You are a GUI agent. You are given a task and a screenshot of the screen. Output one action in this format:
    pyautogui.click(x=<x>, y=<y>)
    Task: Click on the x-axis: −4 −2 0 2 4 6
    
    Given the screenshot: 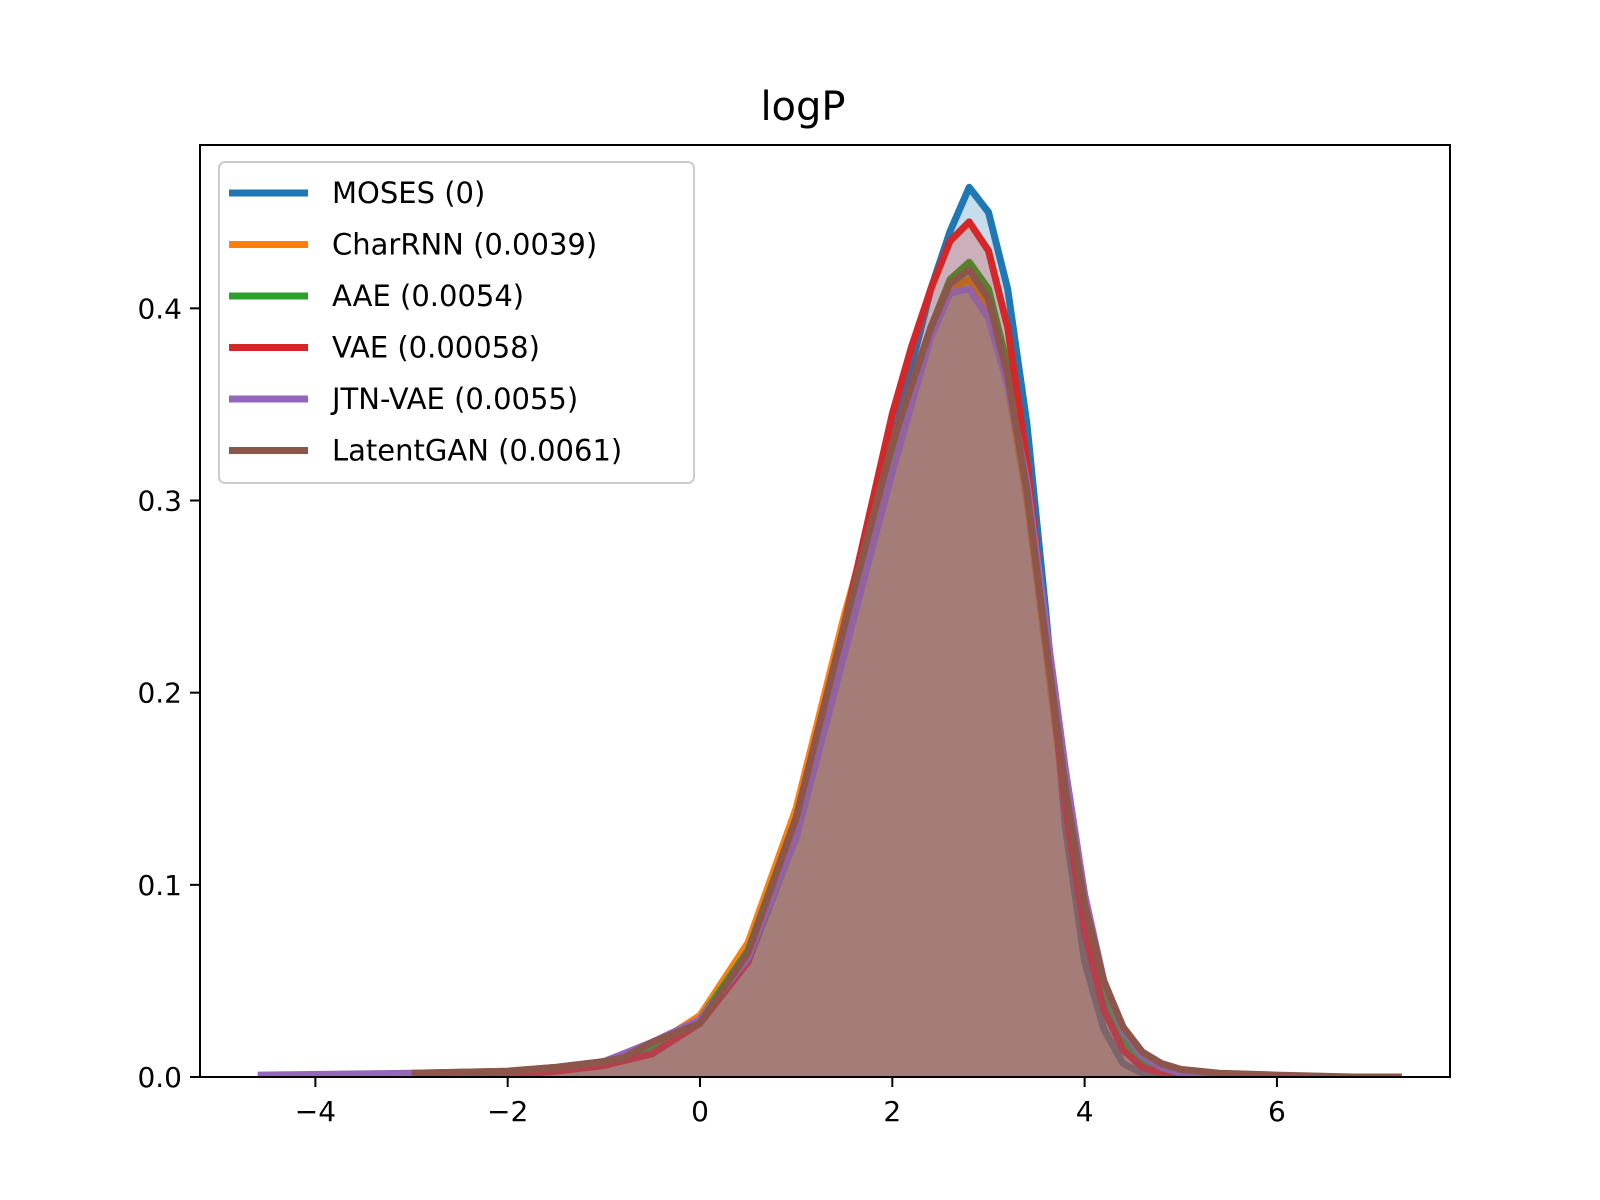 What is the action you would take?
    pyautogui.click(x=790, y=1102)
    